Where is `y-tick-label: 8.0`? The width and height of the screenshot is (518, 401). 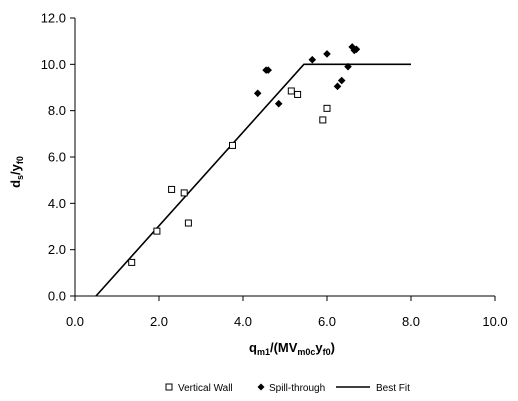
y-tick-label: 8.0 is located at coordinates (57, 110).